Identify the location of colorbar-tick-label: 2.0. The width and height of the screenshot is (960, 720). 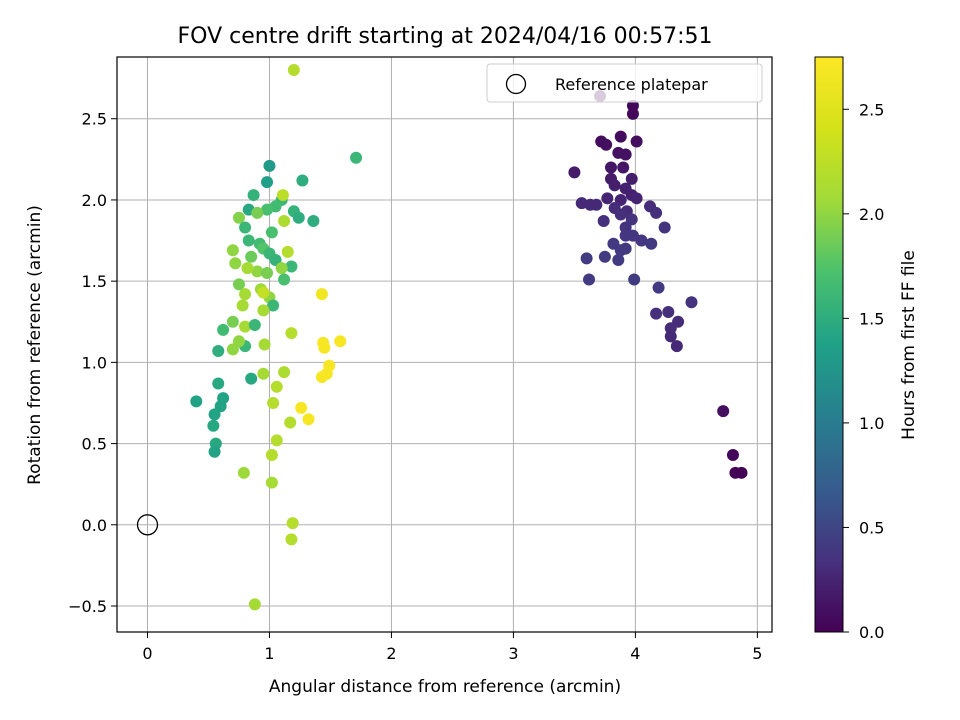
(871, 214).